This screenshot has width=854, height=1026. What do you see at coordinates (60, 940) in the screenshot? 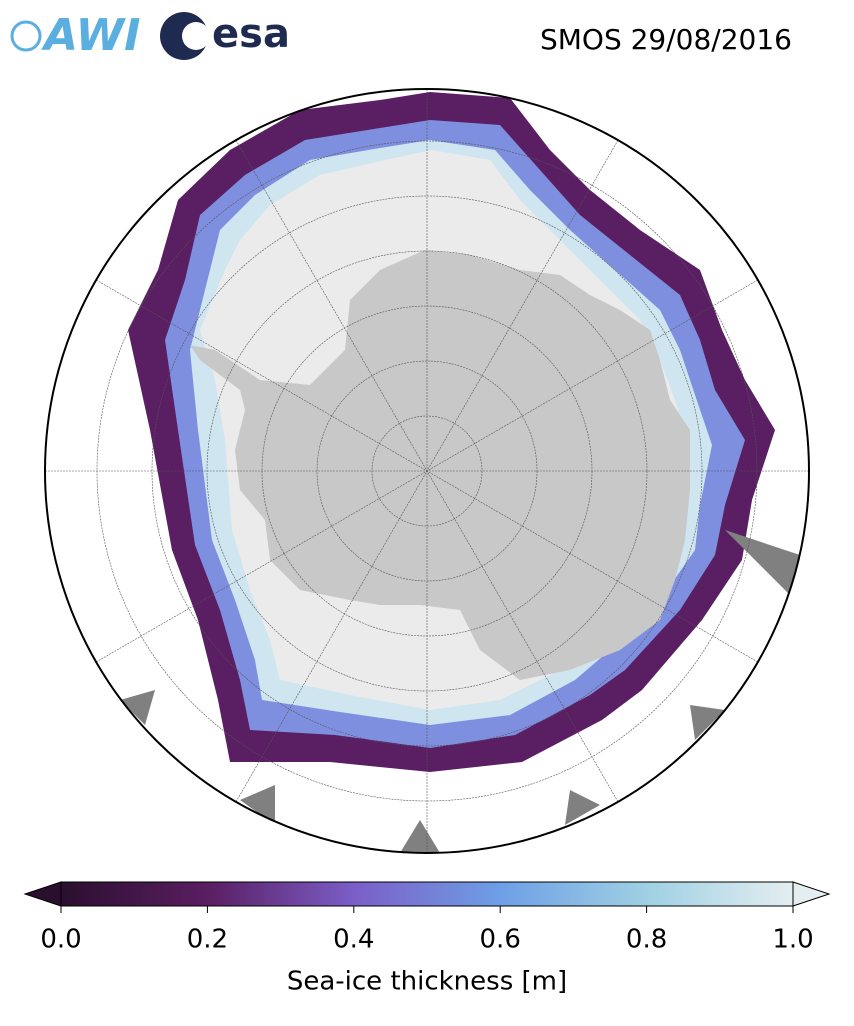
I see `colorbar-tick-label: 0.0` at bounding box center [60, 940].